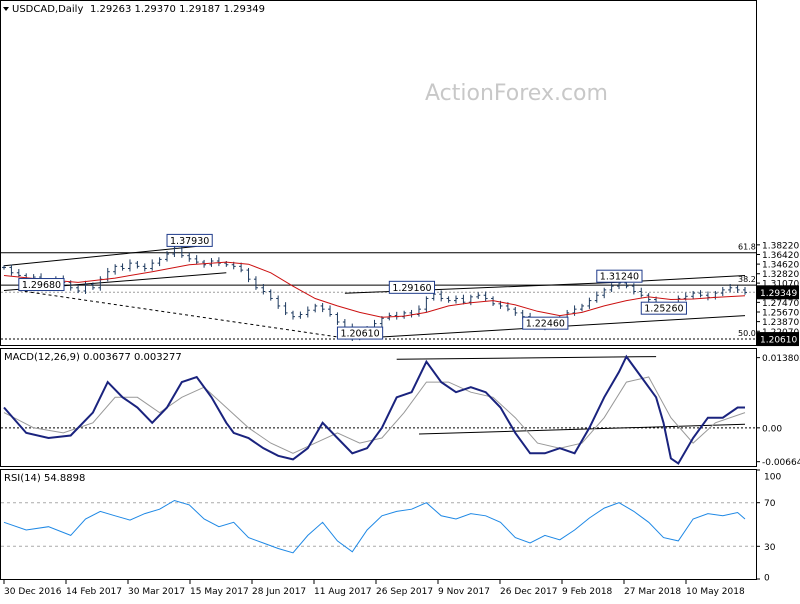 This screenshot has height=604, width=800. What do you see at coordinates (279, 592) in the screenshot?
I see `date-tick-label: 28 Jun 2017` at bounding box center [279, 592].